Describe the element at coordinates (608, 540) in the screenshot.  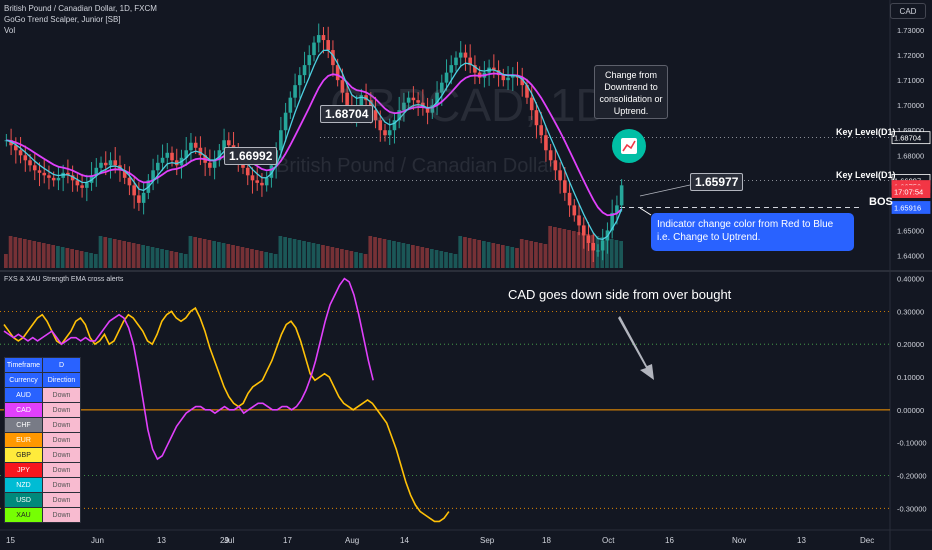
I see `time-tick-label: Oct` at that location.